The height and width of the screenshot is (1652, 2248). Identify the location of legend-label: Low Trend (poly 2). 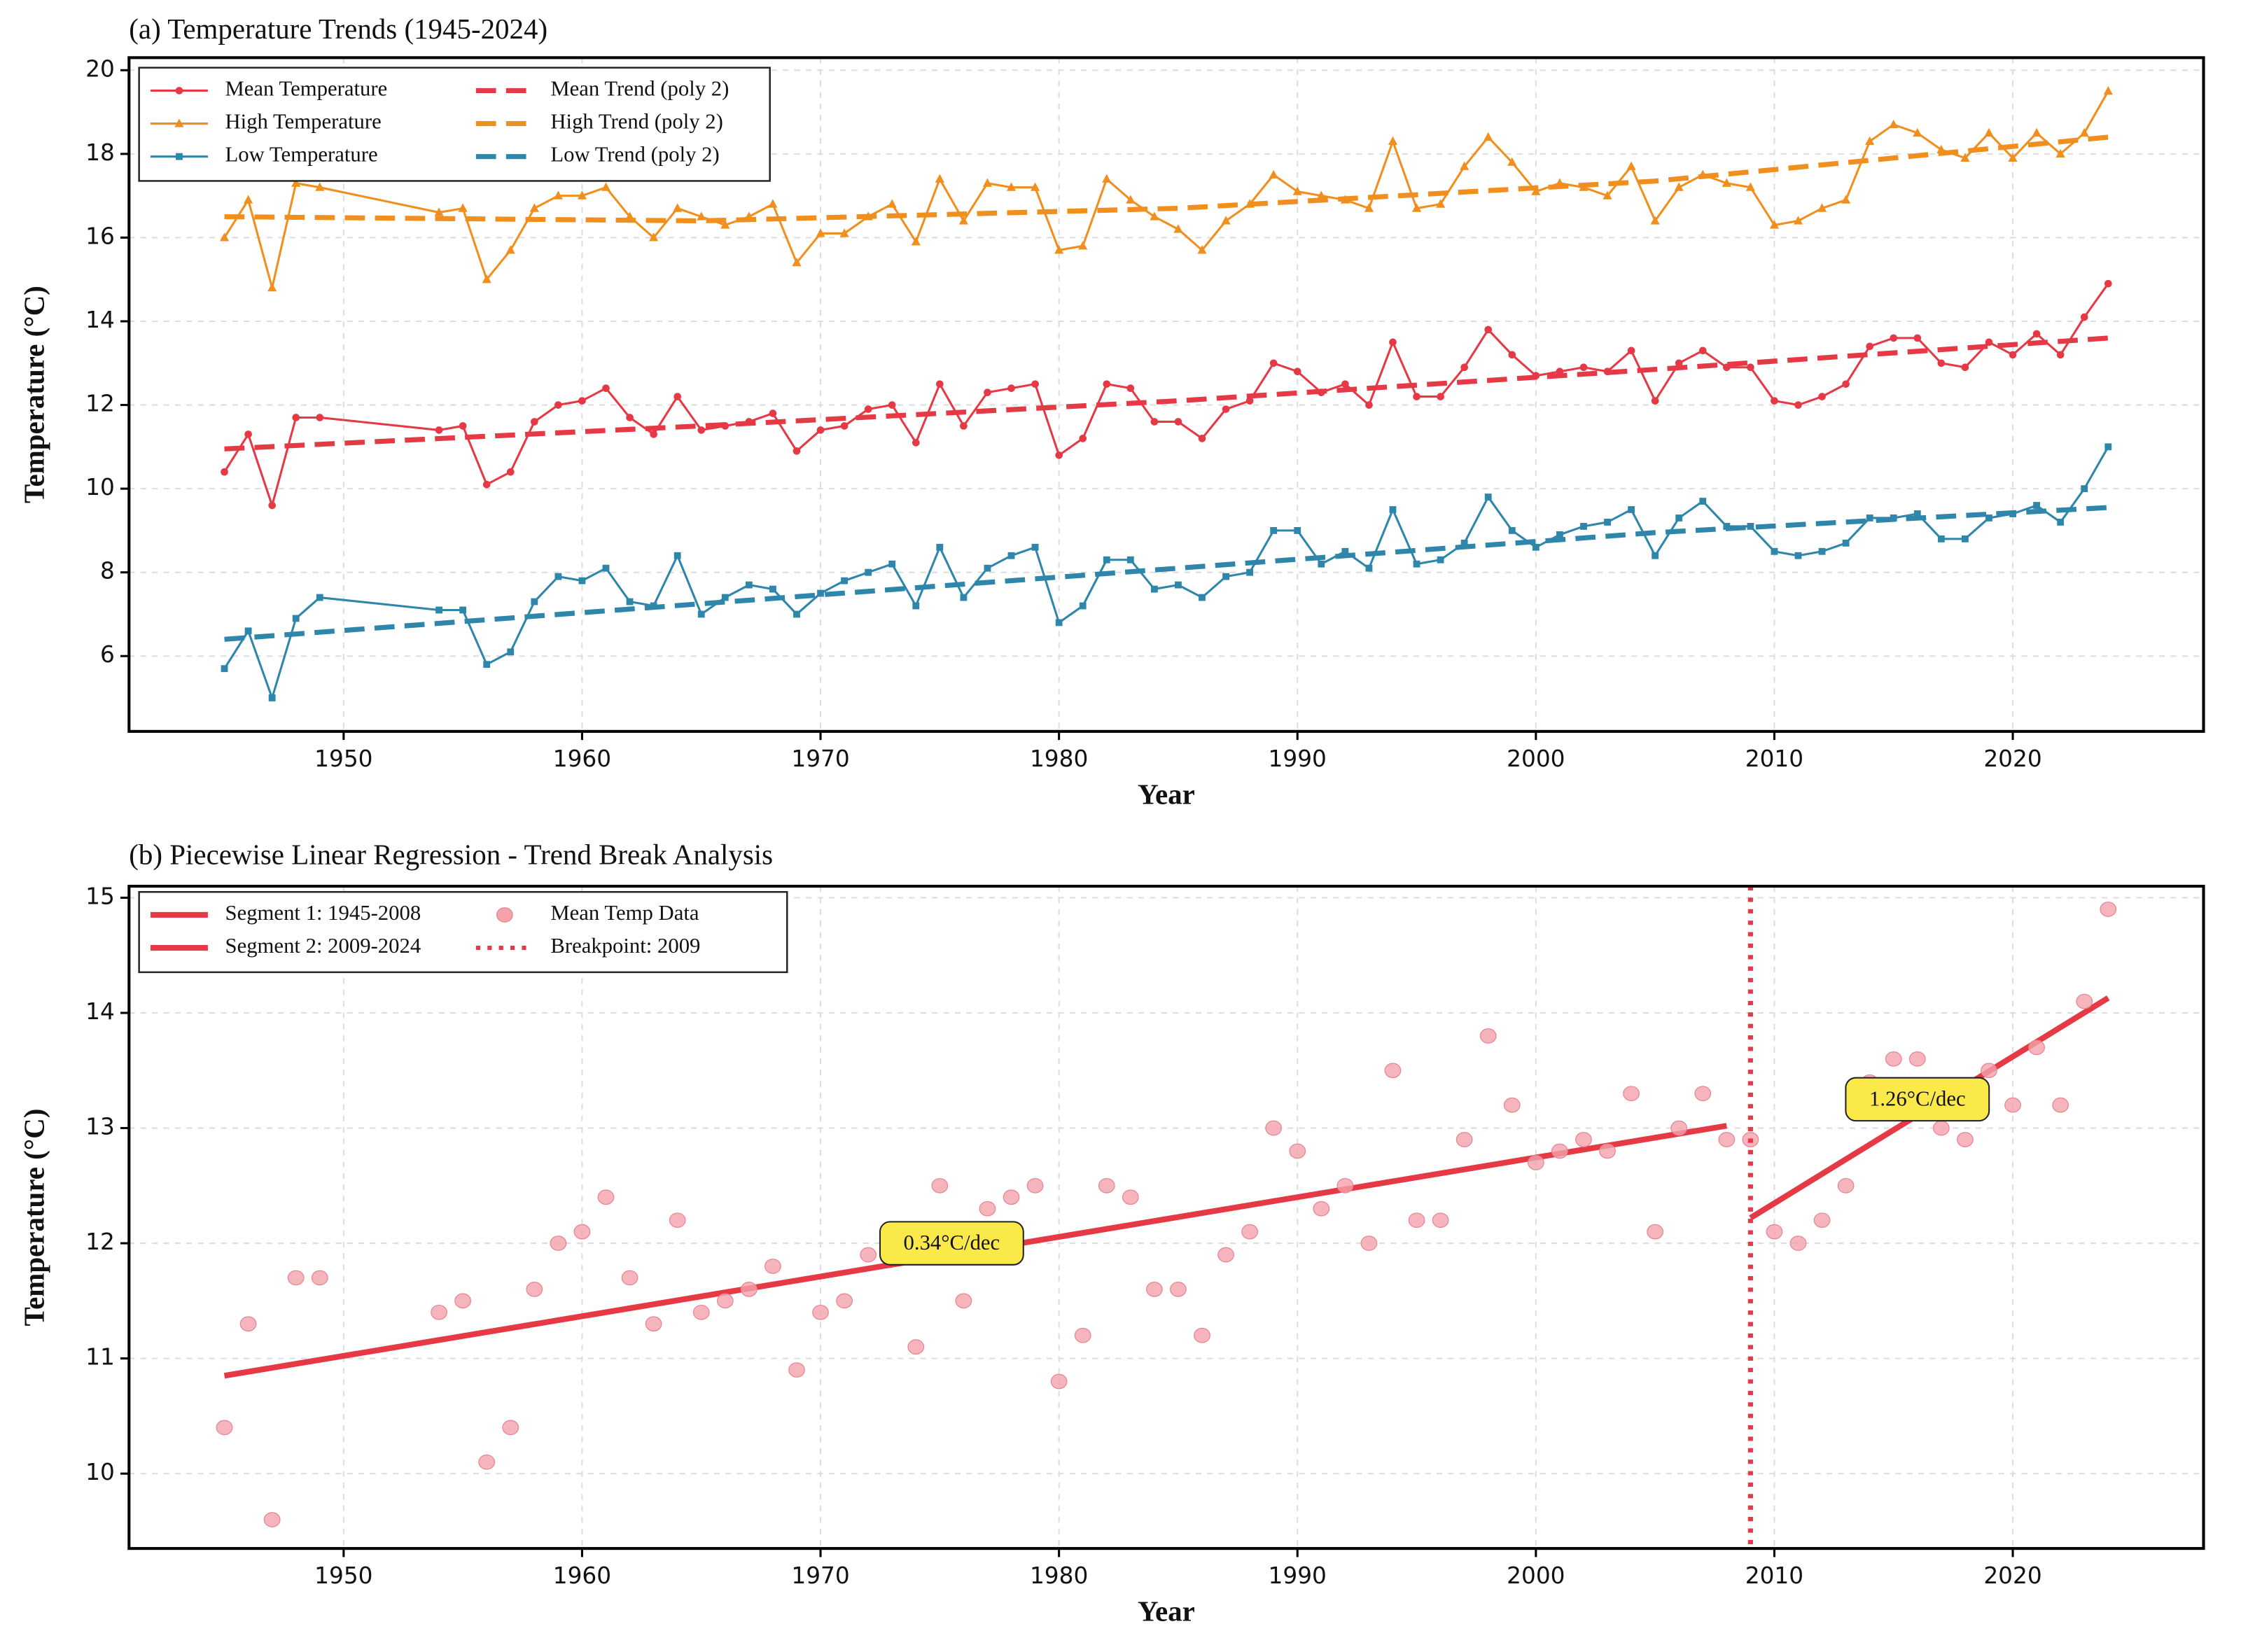
(634, 155).